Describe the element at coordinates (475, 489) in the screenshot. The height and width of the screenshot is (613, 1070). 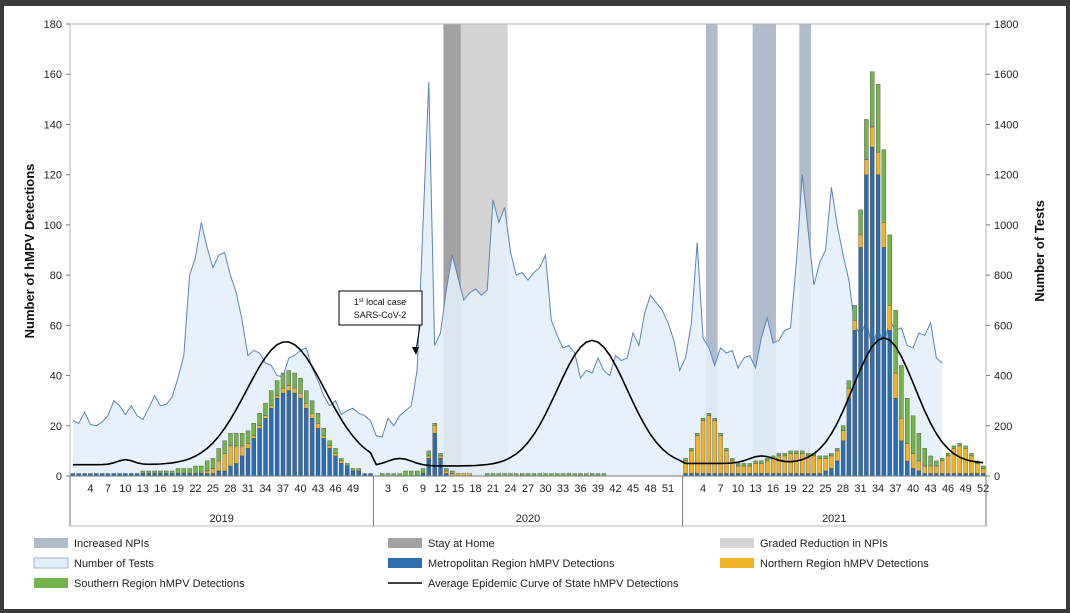
I see `x-tick-2020-5: 18` at that location.